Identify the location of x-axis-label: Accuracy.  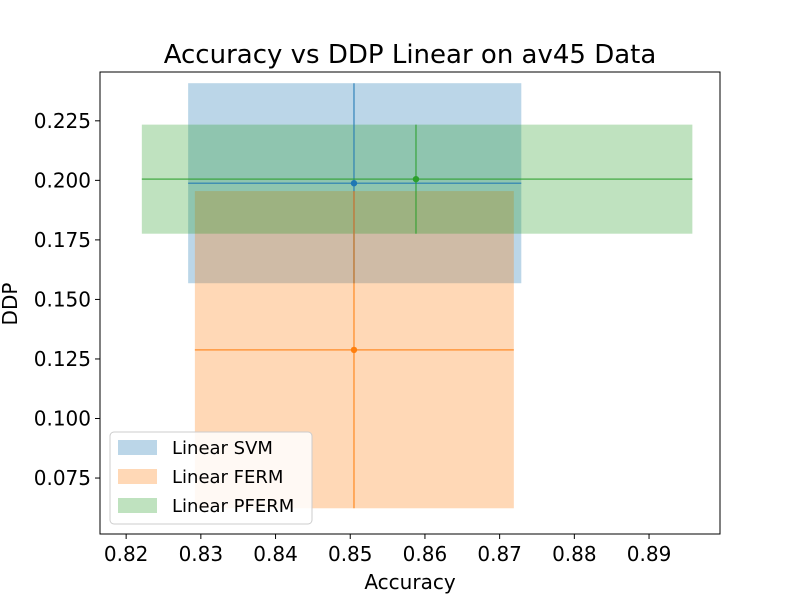
(409, 582).